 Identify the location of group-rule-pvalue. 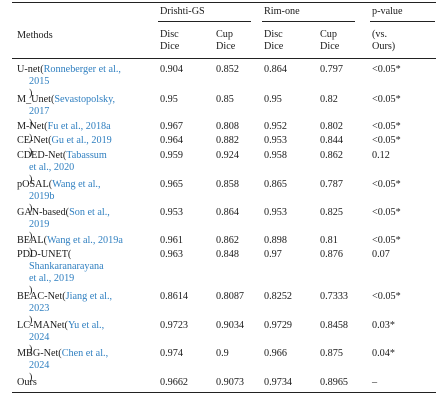
(402, 21).